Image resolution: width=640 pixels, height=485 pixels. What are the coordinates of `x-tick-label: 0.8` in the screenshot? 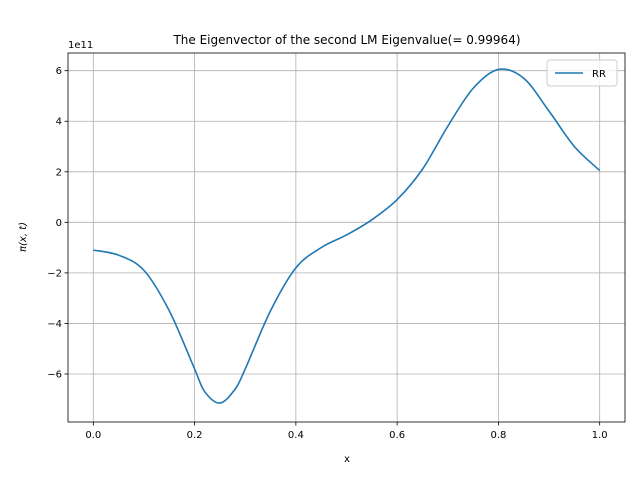 It's located at (498, 435).